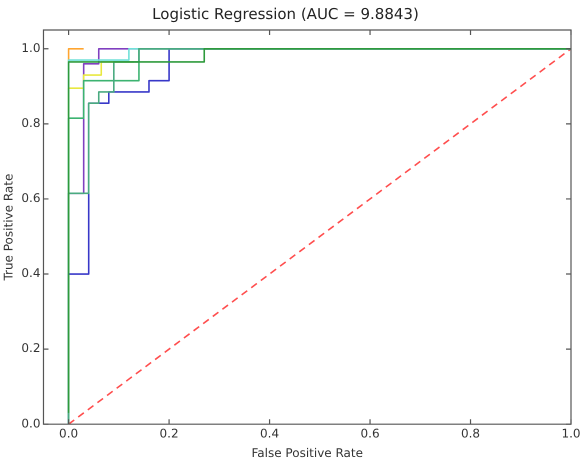 The image size is (585, 463). Describe the element at coordinates (30, 47) in the screenshot. I see `y-tick-label: 1.0` at that location.